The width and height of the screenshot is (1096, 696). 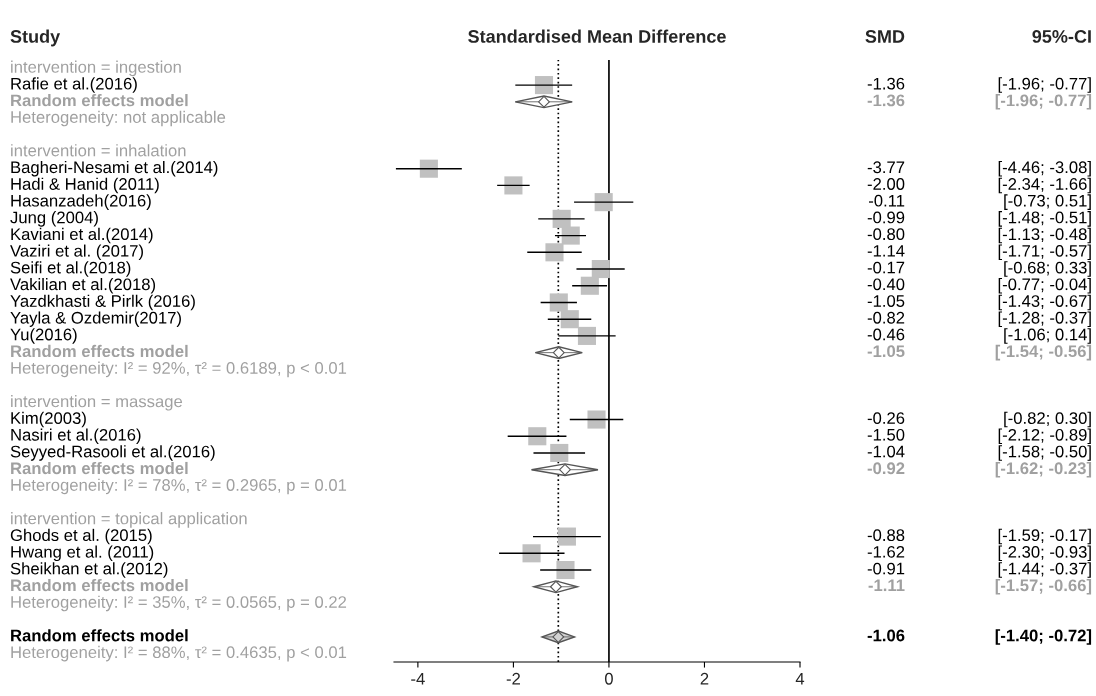 I want to click on y-tick-label: Sheikhan et al.(2012), so click(x=89, y=570).